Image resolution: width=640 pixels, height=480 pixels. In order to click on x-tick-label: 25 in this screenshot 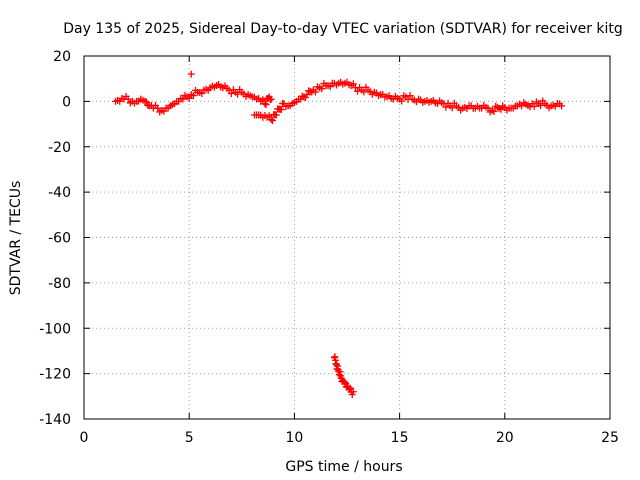, I will do `click(610, 438)`.